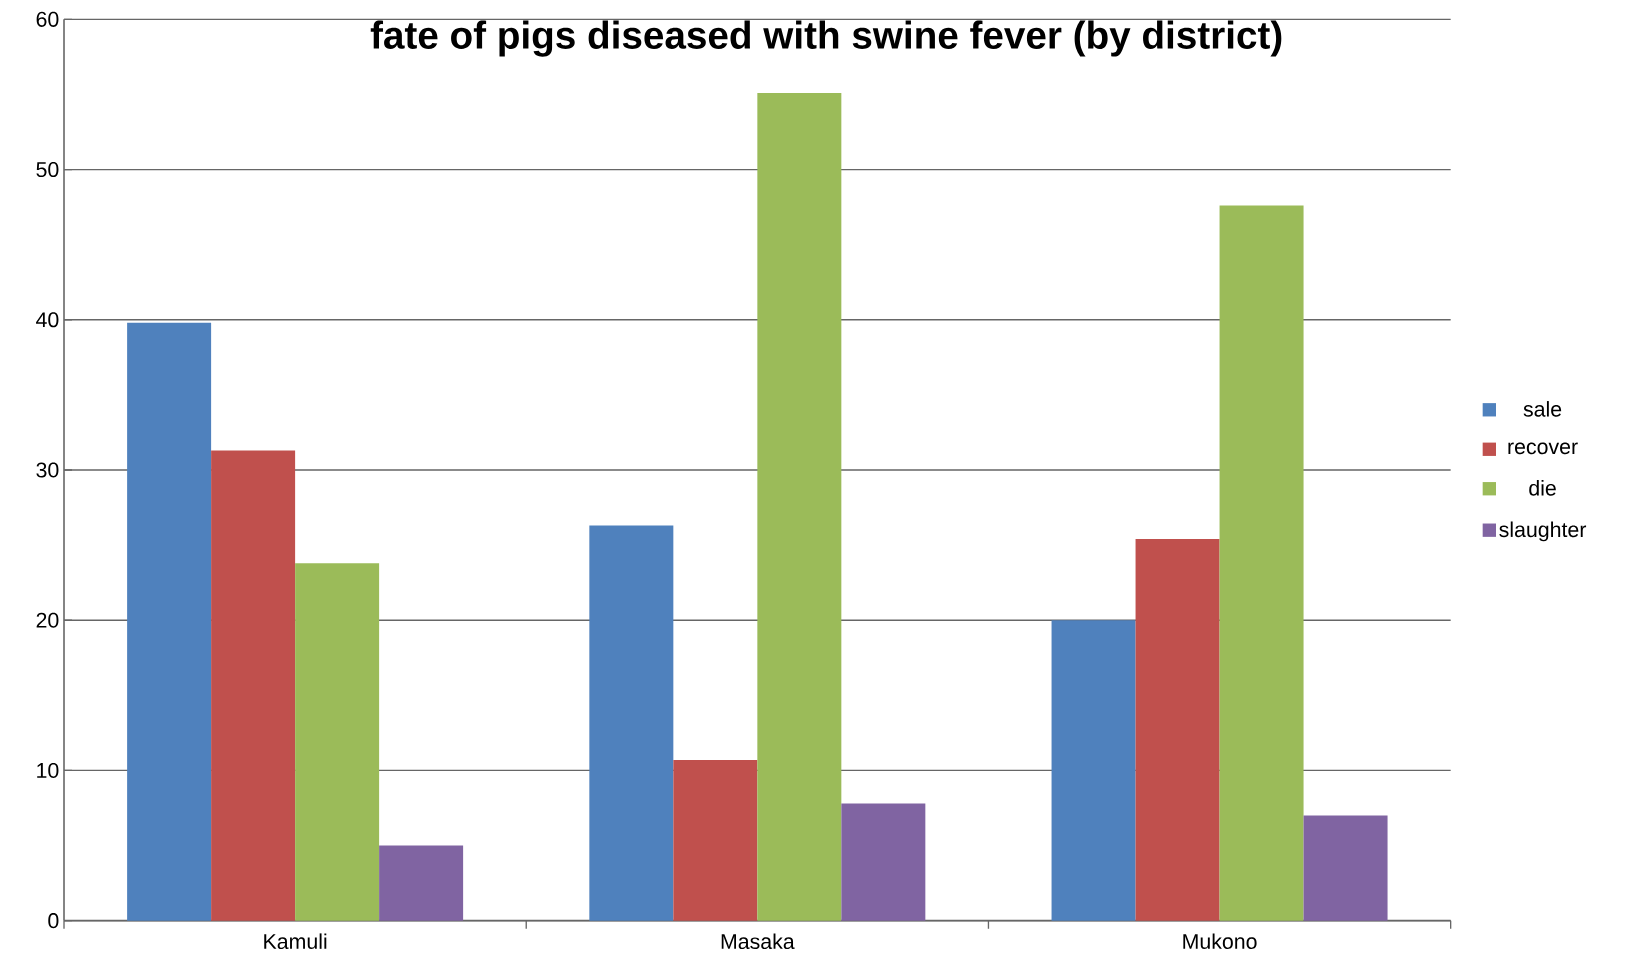 The image size is (1628, 967). What do you see at coordinates (826, 38) in the screenshot?
I see `chart-title: fate of pigs diseased with swine fever (by district)` at bounding box center [826, 38].